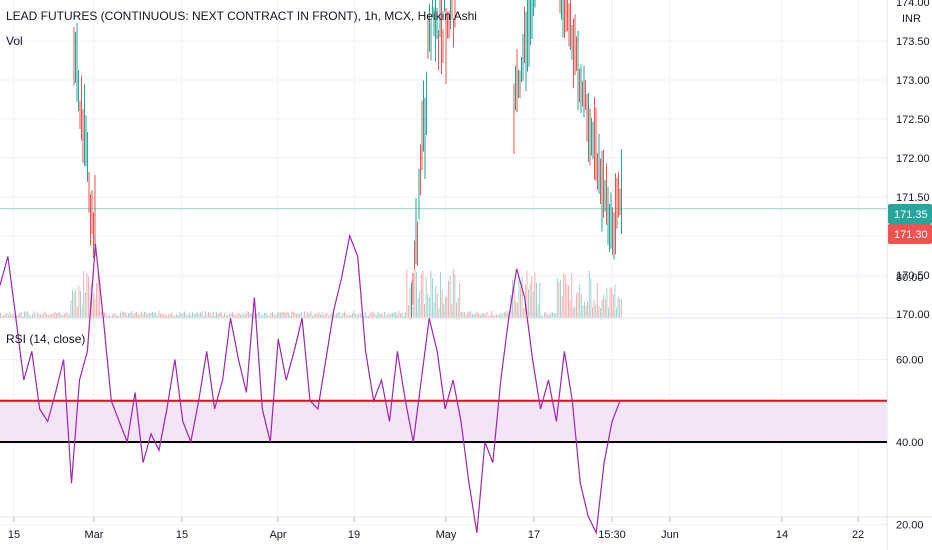 This screenshot has height=550, width=932. What do you see at coordinates (354, 535) in the screenshot?
I see `time-tick-label: 19` at bounding box center [354, 535].